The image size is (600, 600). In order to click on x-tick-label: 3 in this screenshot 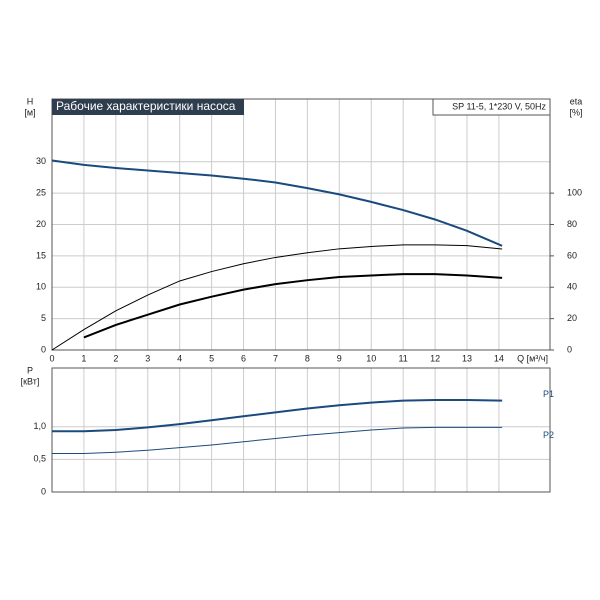, I will do `click(147, 358)`.